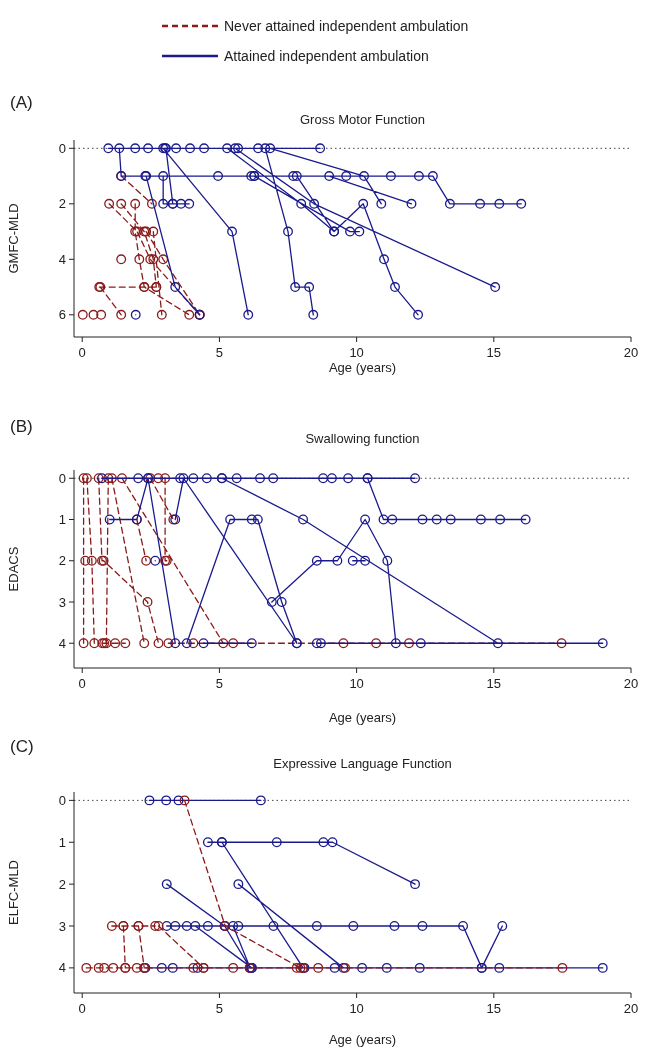 Image resolution: width=647 pixels, height=1050 pixels. Describe the element at coordinates (22, 746) in the screenshot. I see `text: (C)` at that location.